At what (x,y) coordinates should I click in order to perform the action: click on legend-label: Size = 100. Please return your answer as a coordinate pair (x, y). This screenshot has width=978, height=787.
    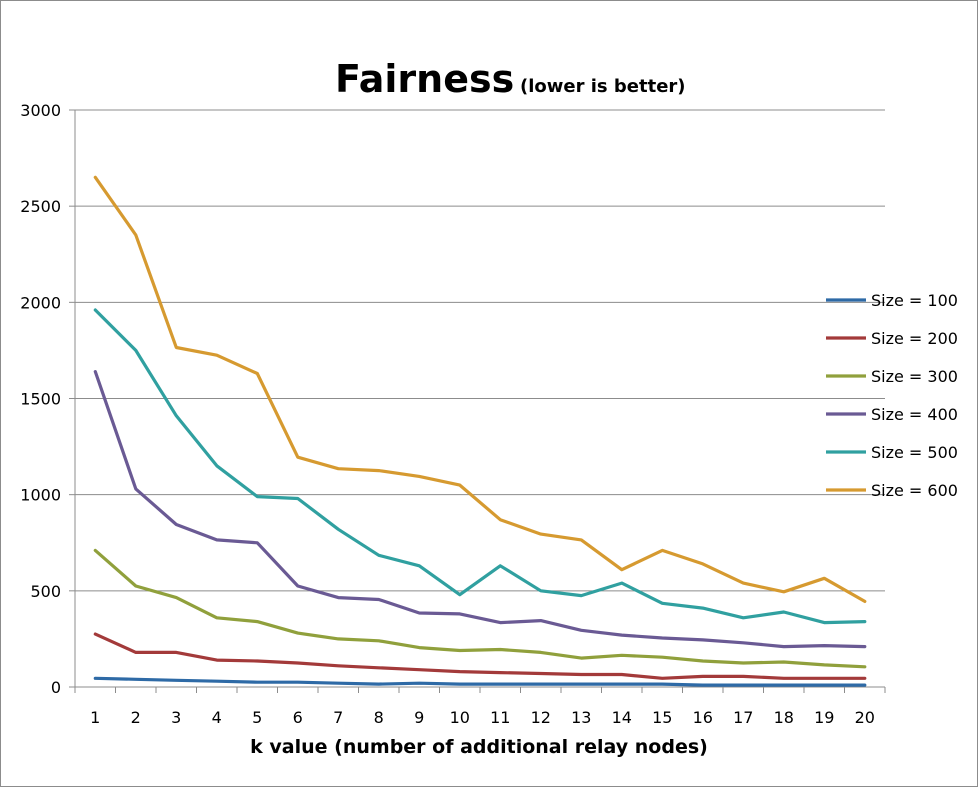
    Looking at the image, I should click on (914, 300).